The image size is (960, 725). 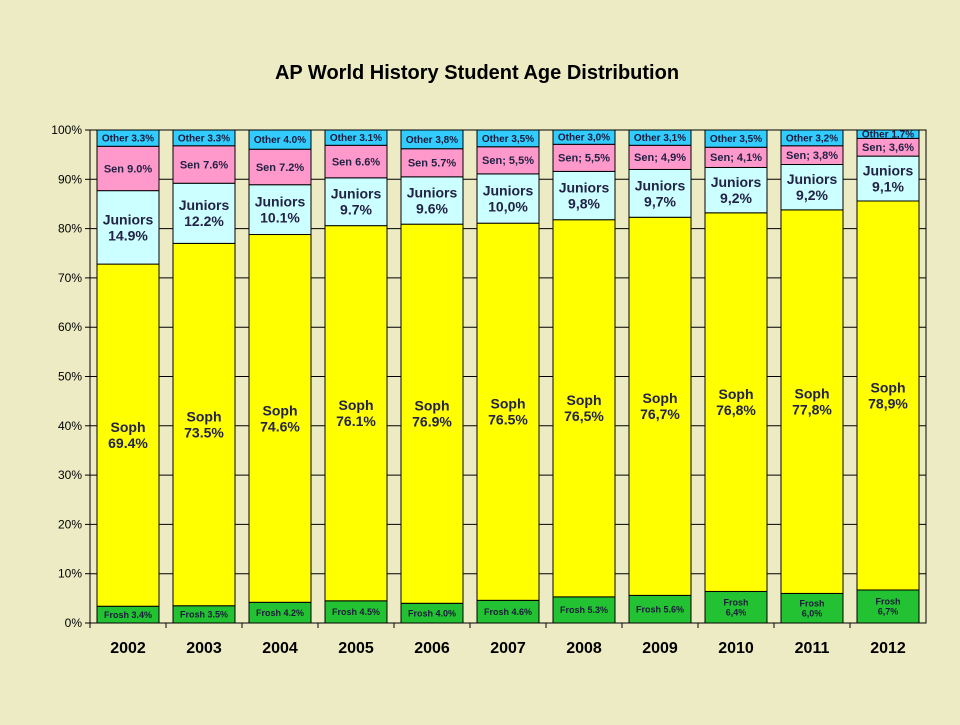 What do you see at coordinates (70, 574) in the screenshot?
I see `y-tick-label: 10%` at bounding box center [70, 574].